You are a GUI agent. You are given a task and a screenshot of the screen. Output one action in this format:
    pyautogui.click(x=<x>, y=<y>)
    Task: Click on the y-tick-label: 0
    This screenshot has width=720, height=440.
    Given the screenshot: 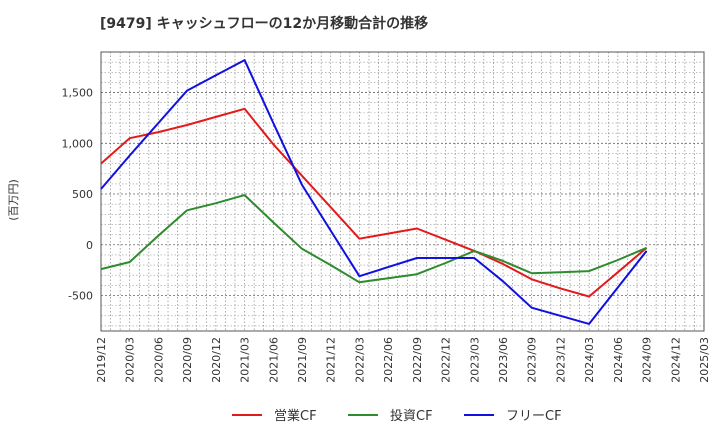 What is the action you would take?
    pyautogui.click(x=89, y=245)
    